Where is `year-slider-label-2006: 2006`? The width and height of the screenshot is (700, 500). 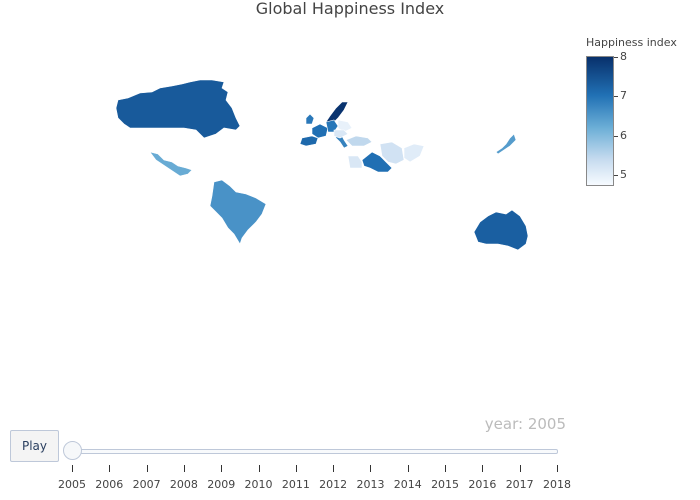 year-slider-label-2006: 2006 is located at coordinates (109, 484).